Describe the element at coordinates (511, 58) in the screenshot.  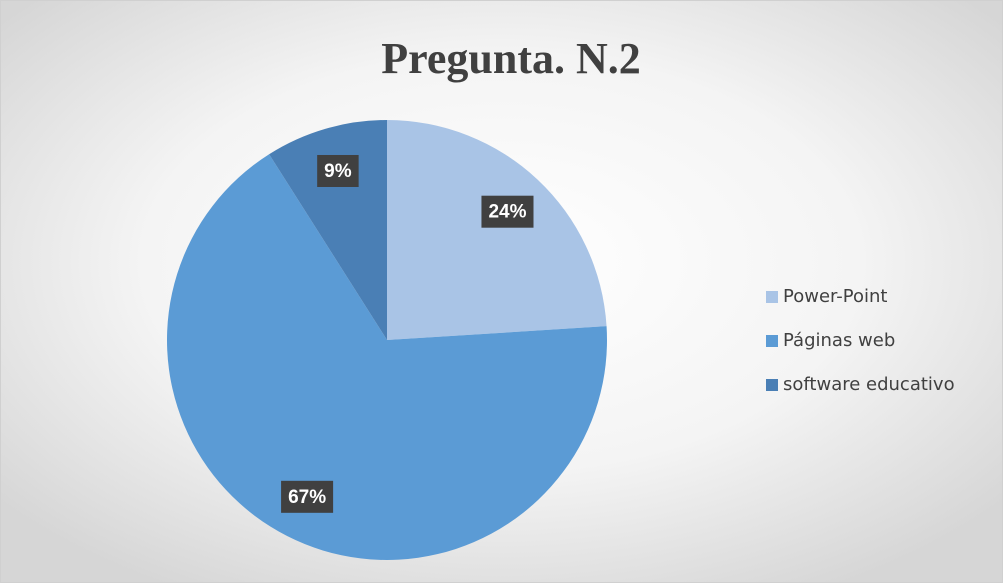
I see `chart-title: Pregunta. N.2` at that location.